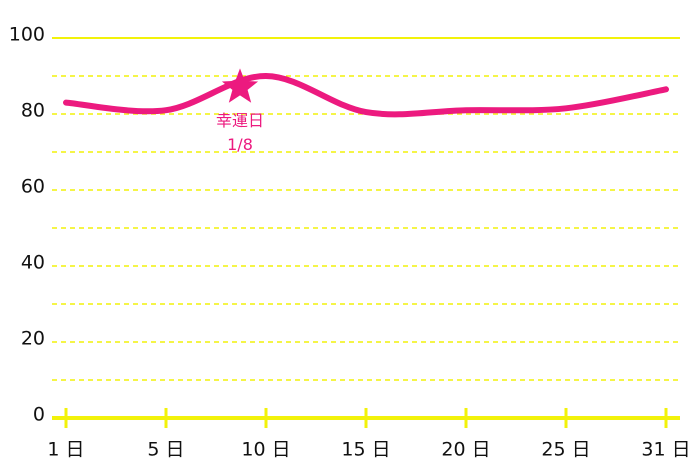  I want to click on lucky-star, so click(240, 85).